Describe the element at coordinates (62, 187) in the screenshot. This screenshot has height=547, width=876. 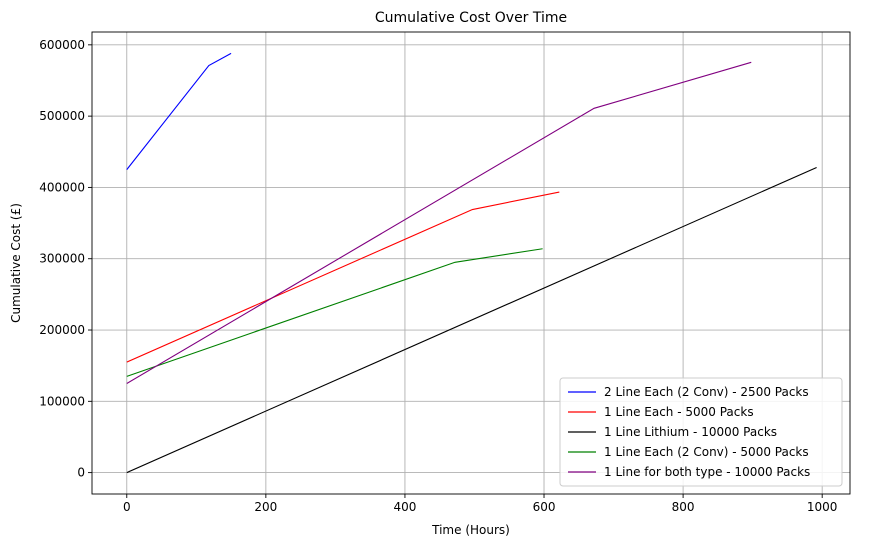
I see `y-tick-label: 400000` at that location.